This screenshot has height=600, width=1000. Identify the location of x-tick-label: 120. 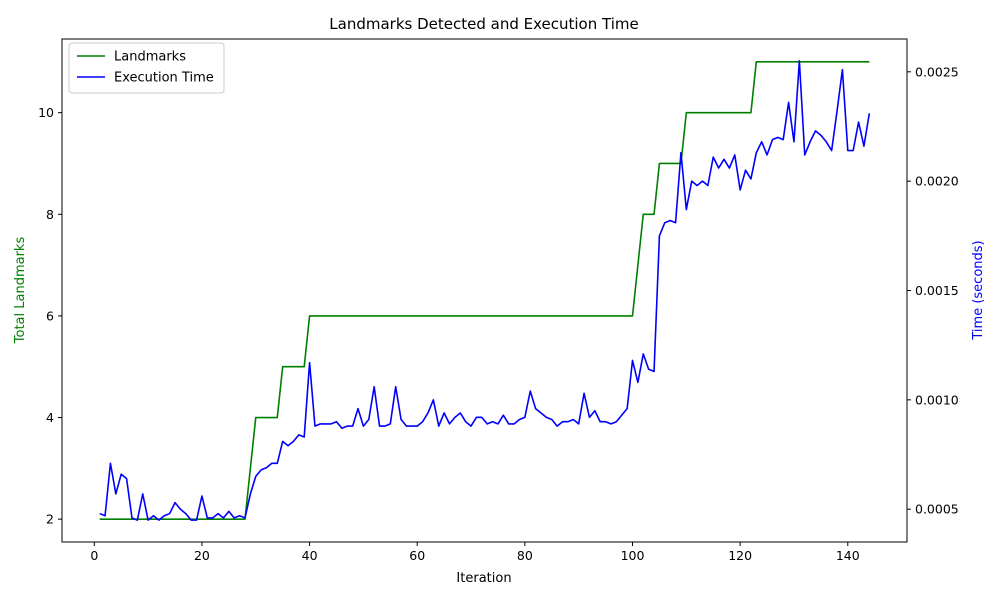
(740, 555).